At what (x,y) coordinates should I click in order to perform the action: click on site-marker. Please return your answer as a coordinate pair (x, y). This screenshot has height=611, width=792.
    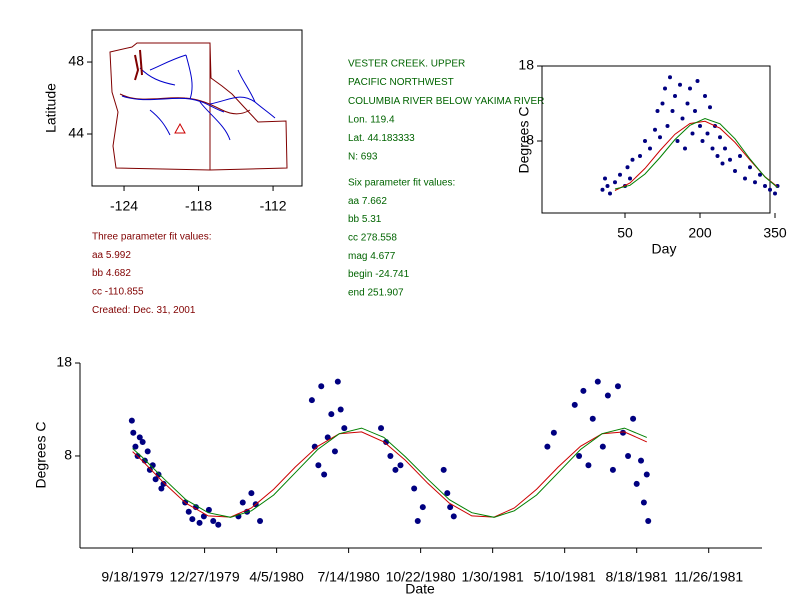
    Looking at the image, I should click on (180, 128).